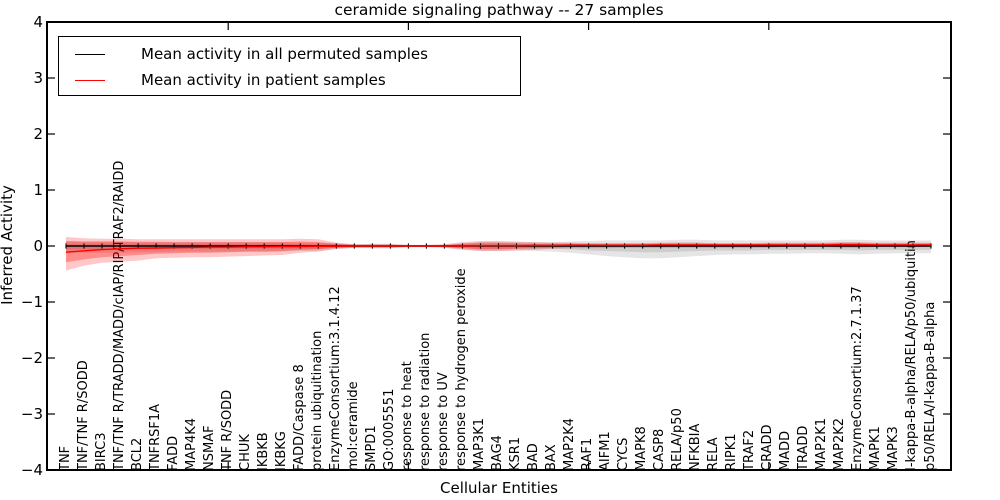 The width and height of the screenshot is (1000, 500). What do you see at coordinates (284, 54) in the screenshot?
I see `legend-label-permuted: Mean activity in all permuted samples` at bounding box center [284, 54].